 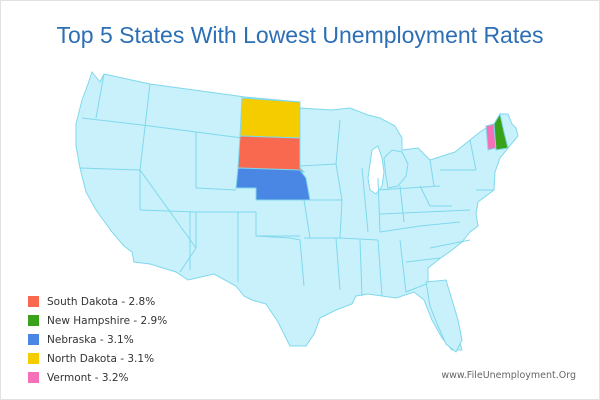 I want to click on legend-item: Nebraska - 3.1%, so click(x=97, y=339).